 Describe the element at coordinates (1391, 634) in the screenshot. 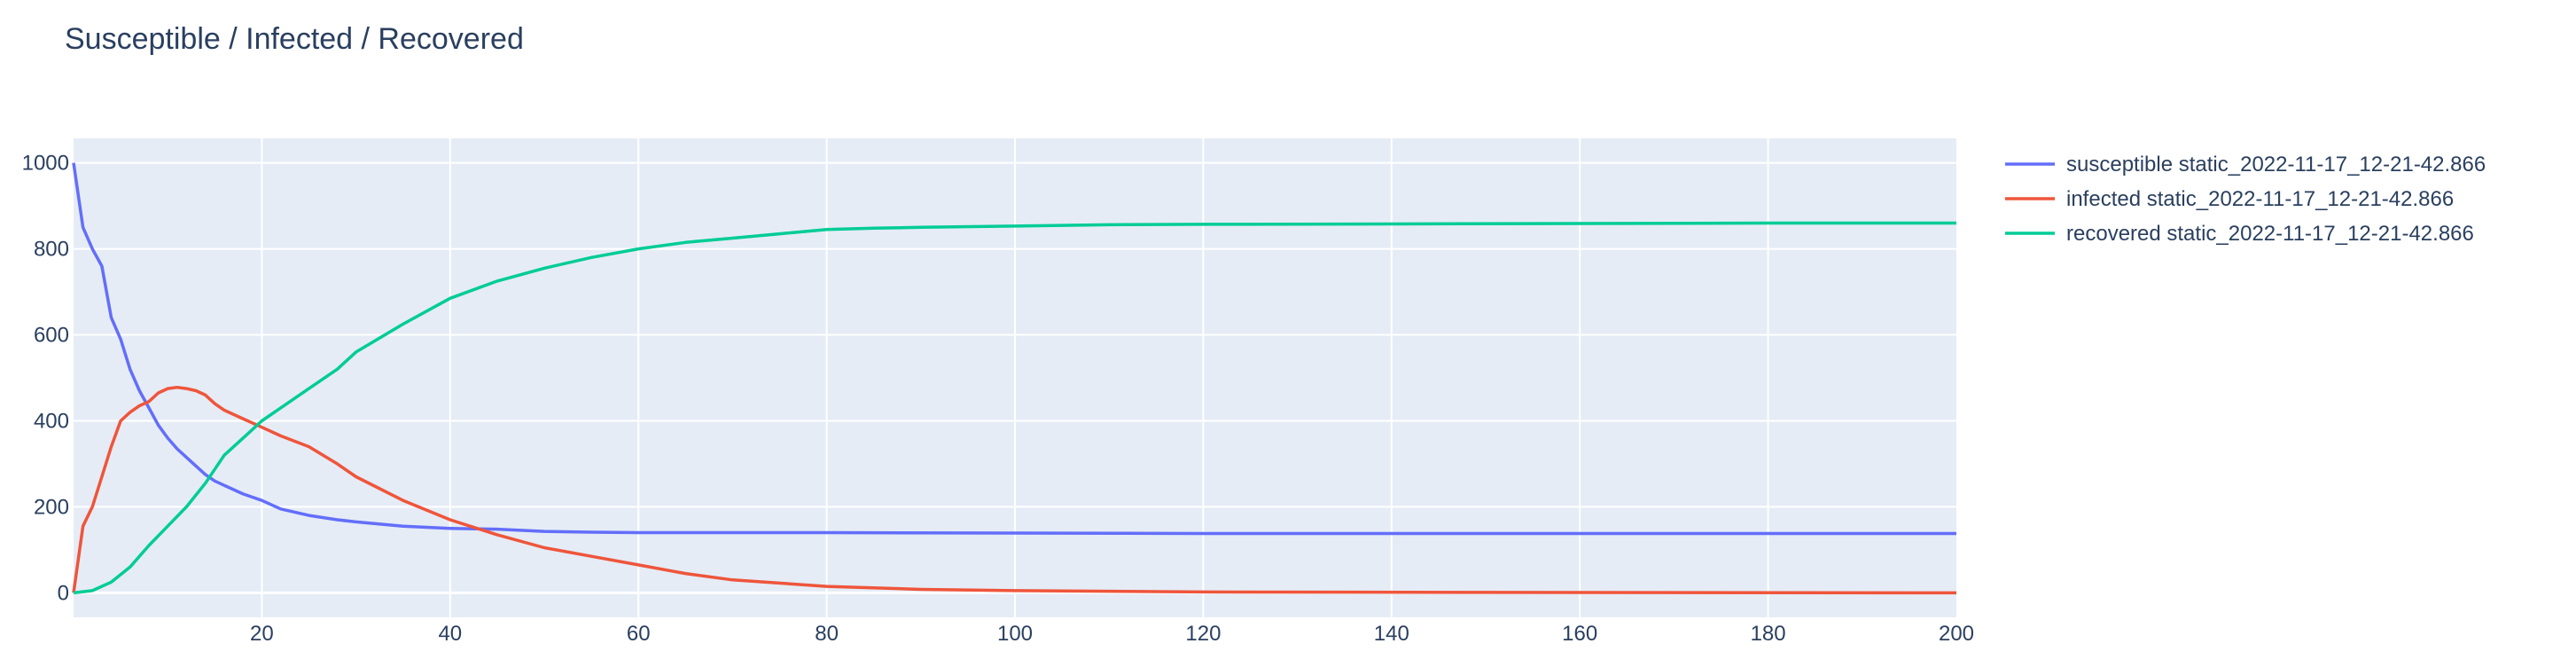

I see `x-tick-label: 140` at that location.